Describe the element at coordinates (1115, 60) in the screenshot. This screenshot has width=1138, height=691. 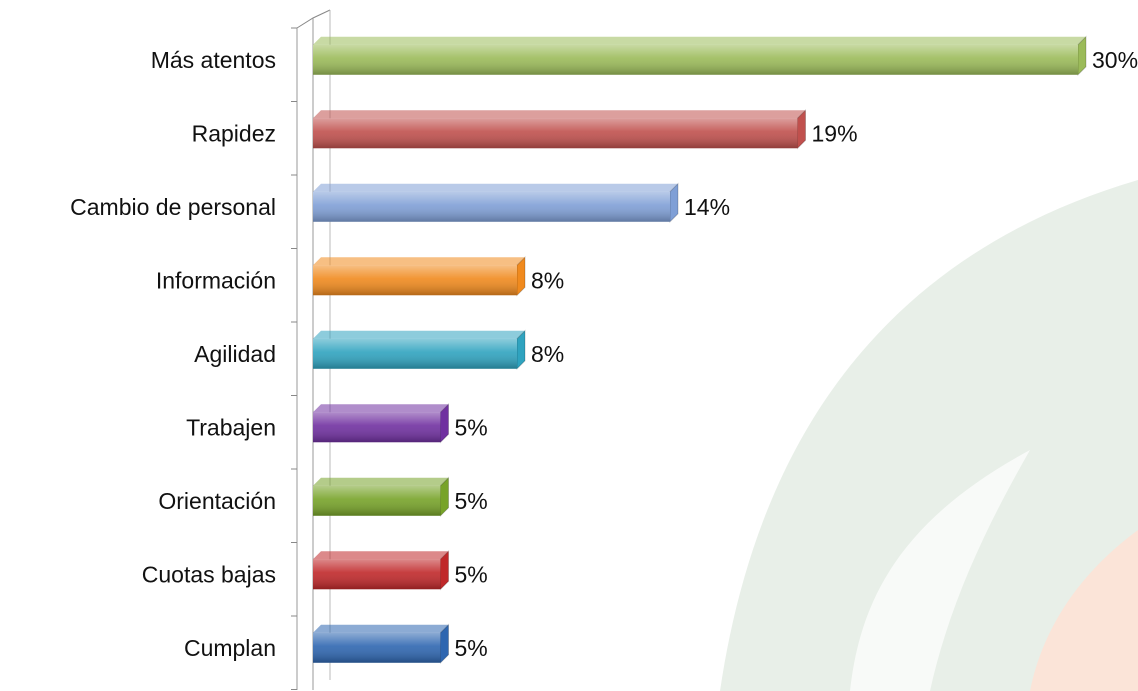
I see `value-label: 30%` at that location.